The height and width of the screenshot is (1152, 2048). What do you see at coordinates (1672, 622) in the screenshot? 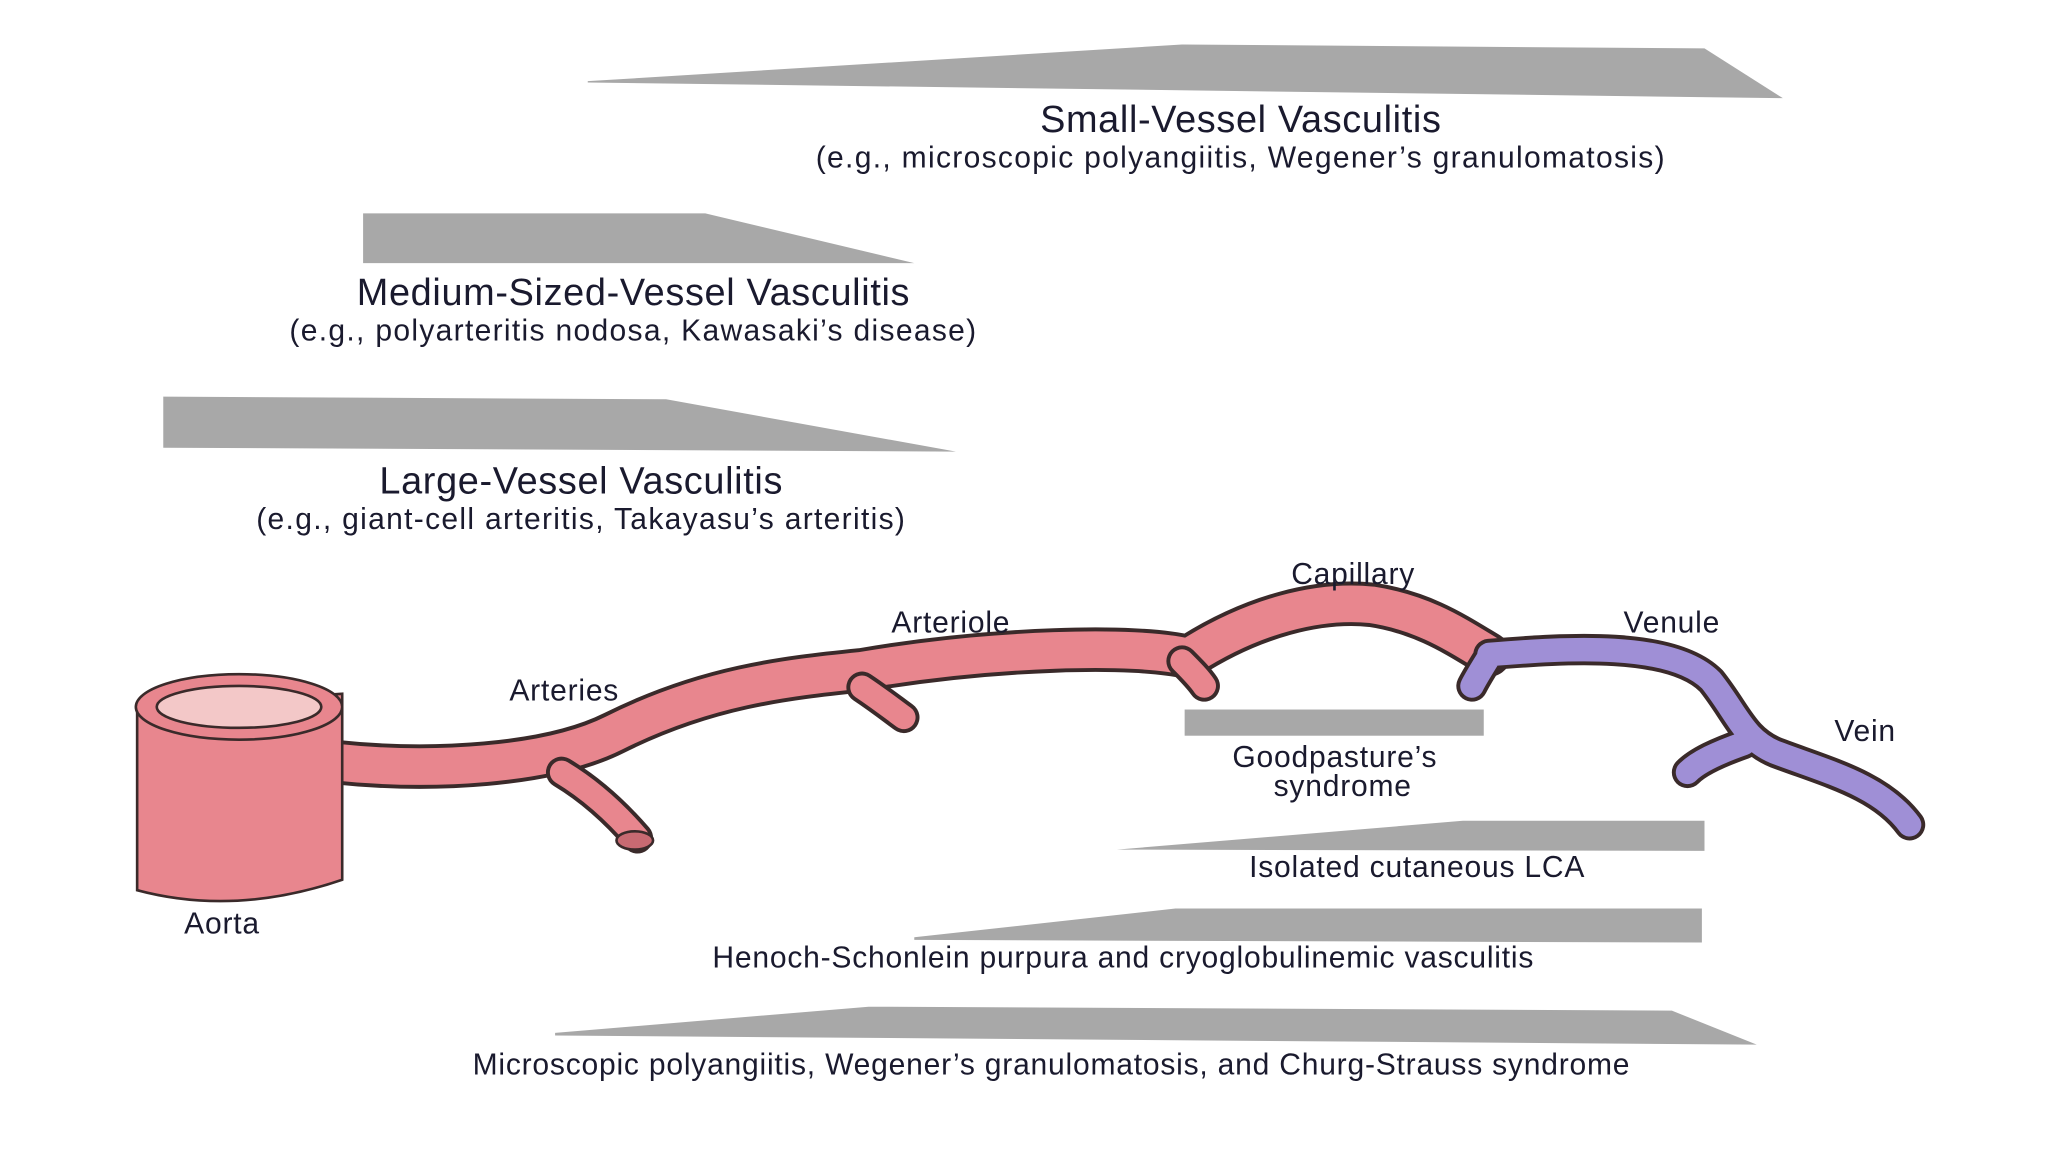
I see `vessel-label: Venule` at bounding box center [1672, 622].